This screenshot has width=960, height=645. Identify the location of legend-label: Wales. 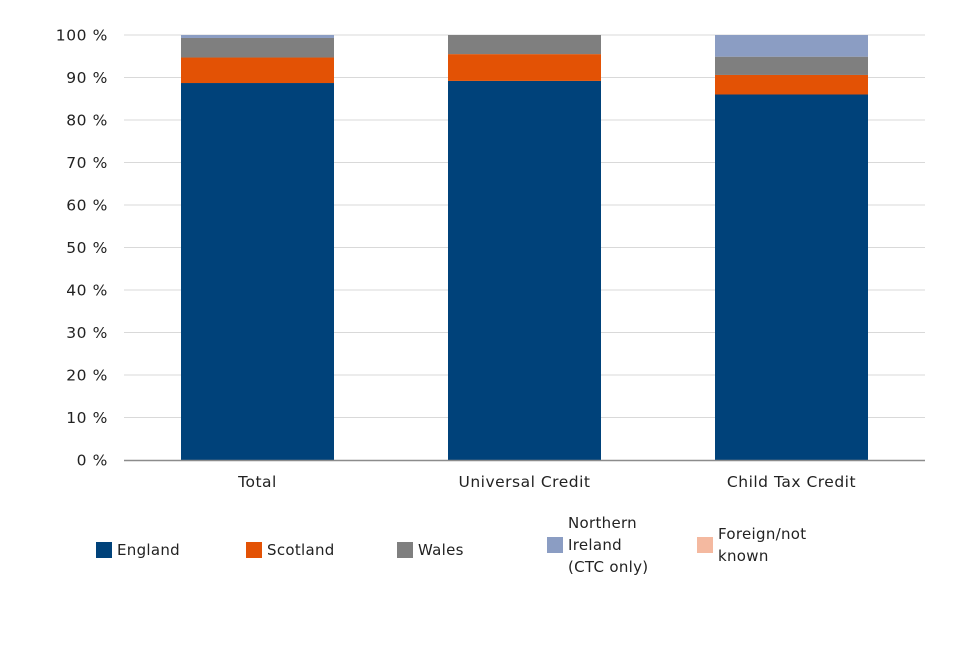
(441, 550).